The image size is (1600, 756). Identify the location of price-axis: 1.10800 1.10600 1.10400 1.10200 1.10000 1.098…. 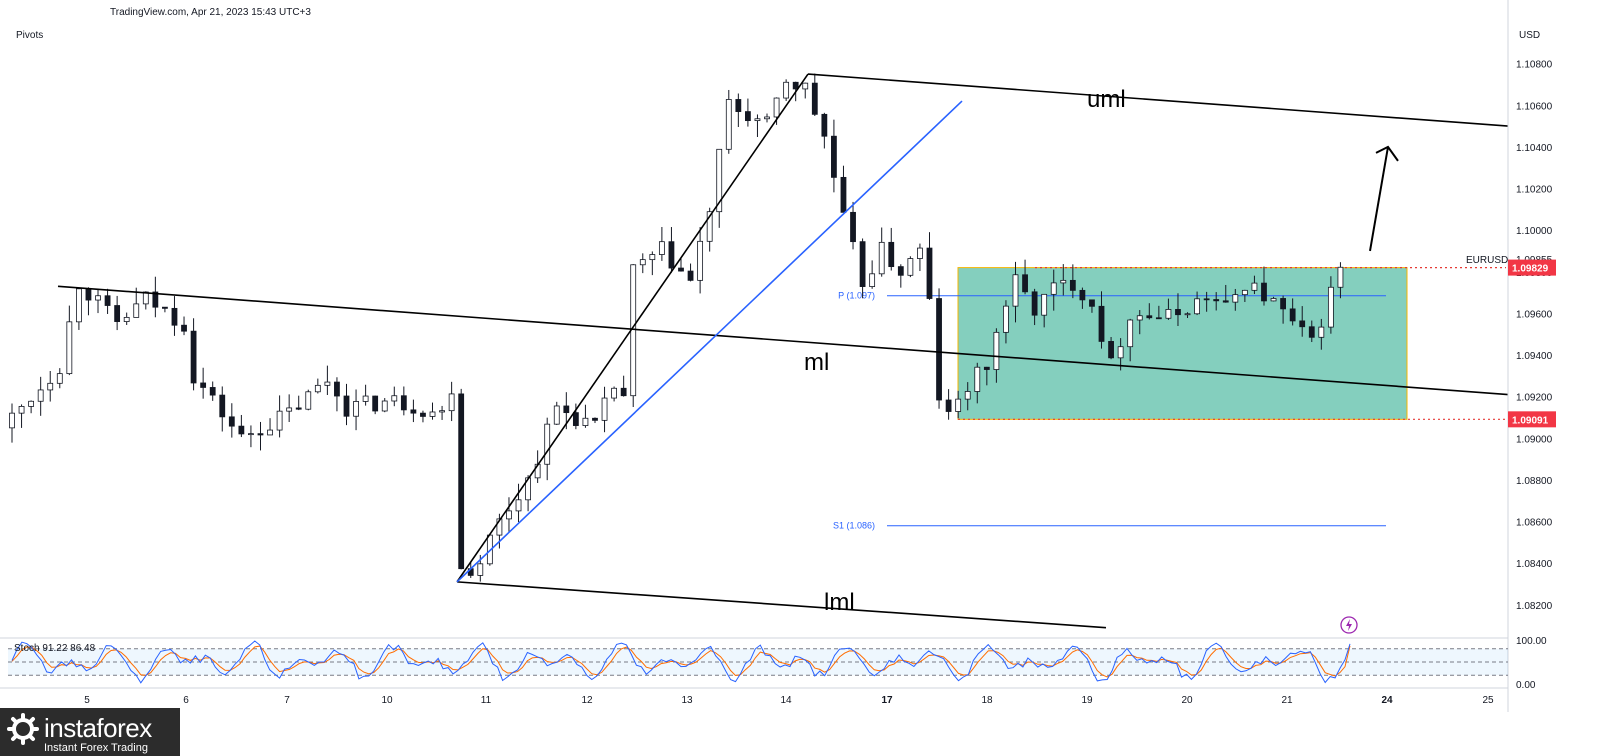
(1511, 356).